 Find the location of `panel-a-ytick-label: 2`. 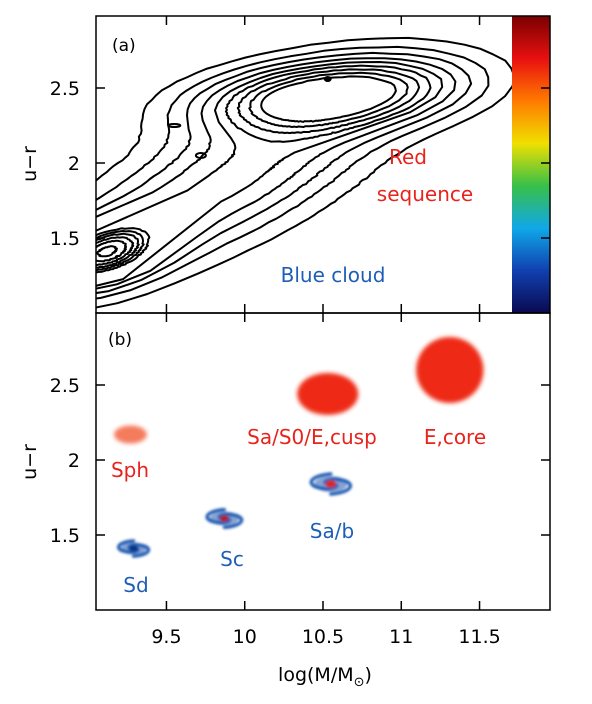

panel-a-ytick-label: 2 is located at coordinates (74, 164).